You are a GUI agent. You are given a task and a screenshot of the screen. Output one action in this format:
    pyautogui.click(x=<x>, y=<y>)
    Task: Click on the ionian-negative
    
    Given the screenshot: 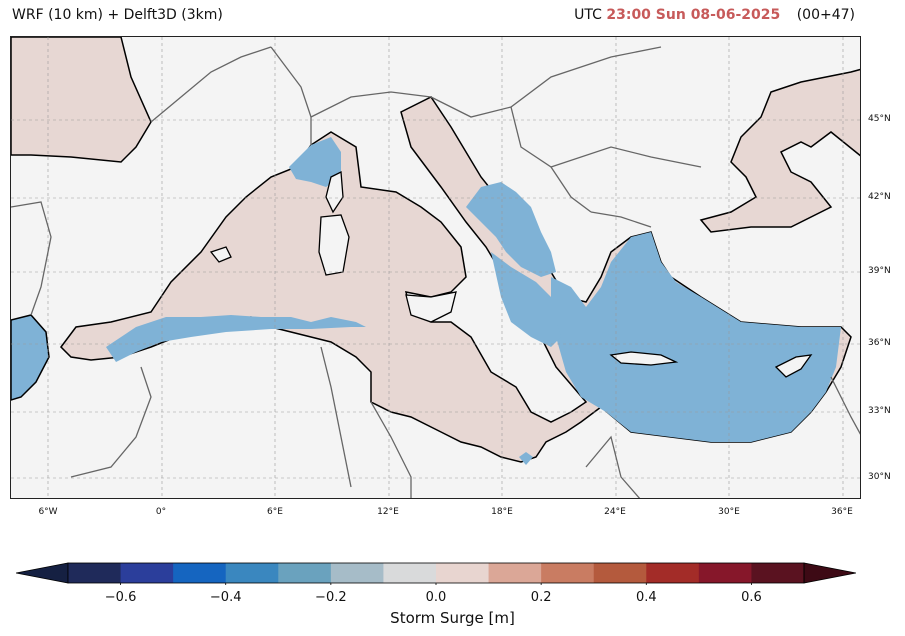 What is the action you would take?
    pyautogui.click(x=526, y=299)
    